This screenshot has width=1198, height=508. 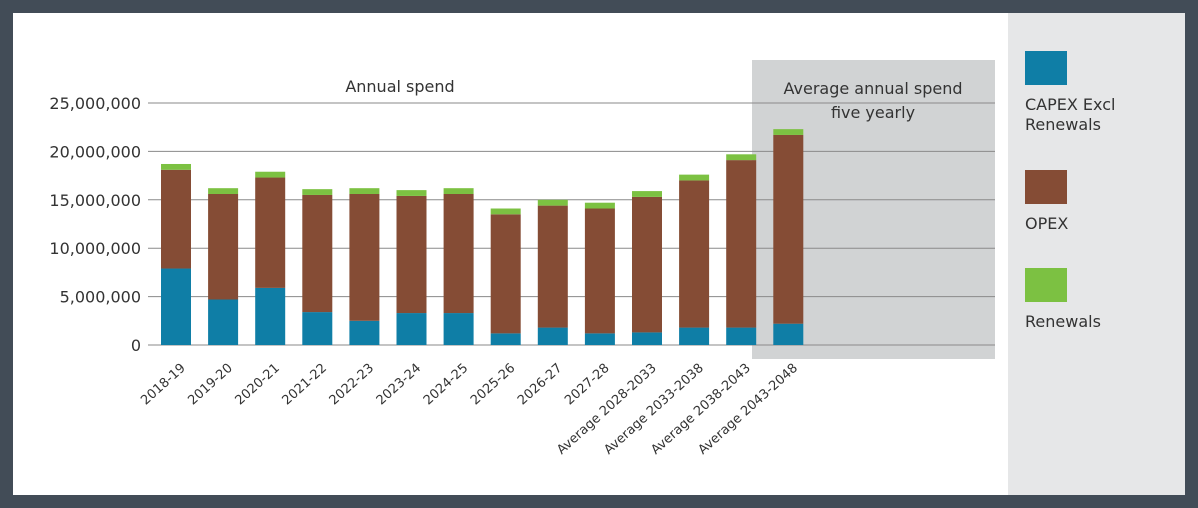 What do you see at coordinates (1046, 187) in the screenshot?
I see `legend-swatch-opex` at bounding box center [1046, 187].